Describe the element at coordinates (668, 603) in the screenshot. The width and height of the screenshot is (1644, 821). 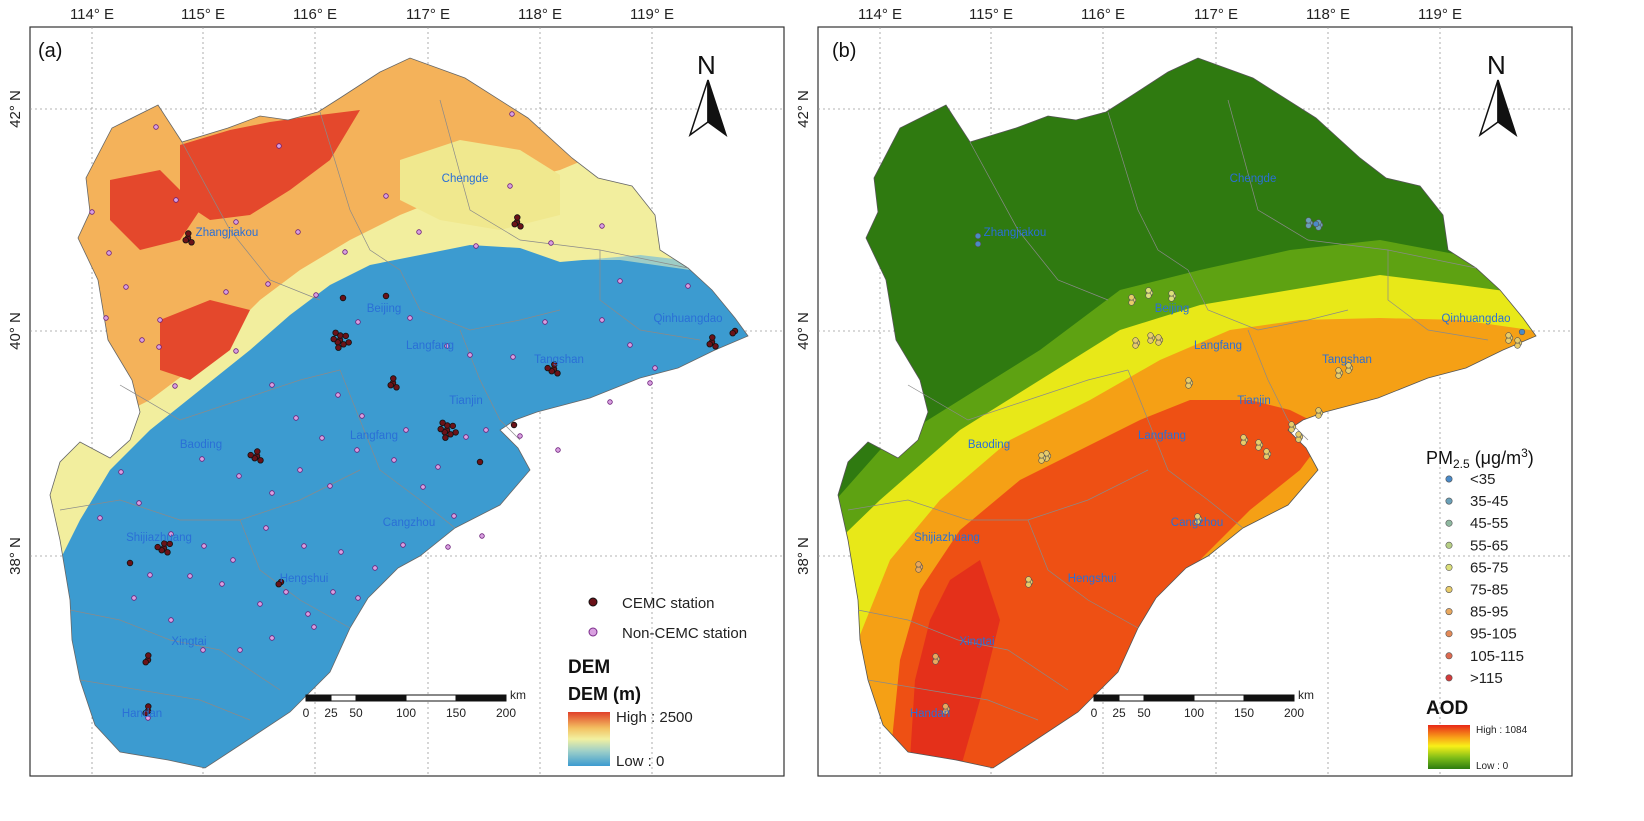
I see `cemc-station-legend-label: CEMC station` at that location.